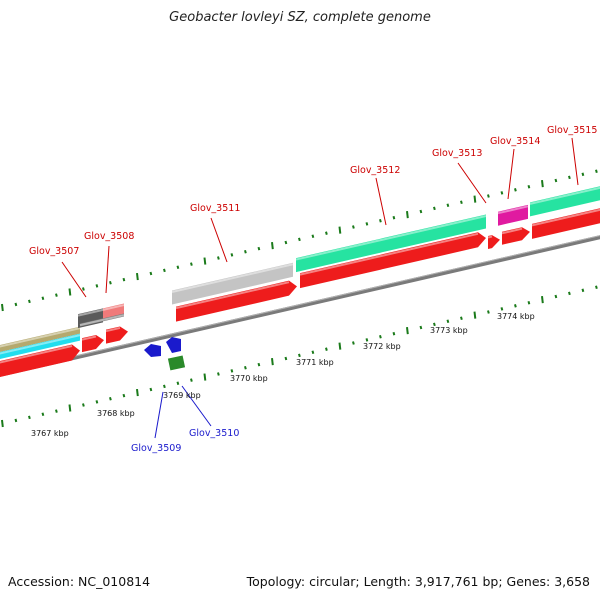  What do you see at coordinates (564, 195) in the screenshot?
I see `category-band-teal-highlight` at bounding box center [564, 195].